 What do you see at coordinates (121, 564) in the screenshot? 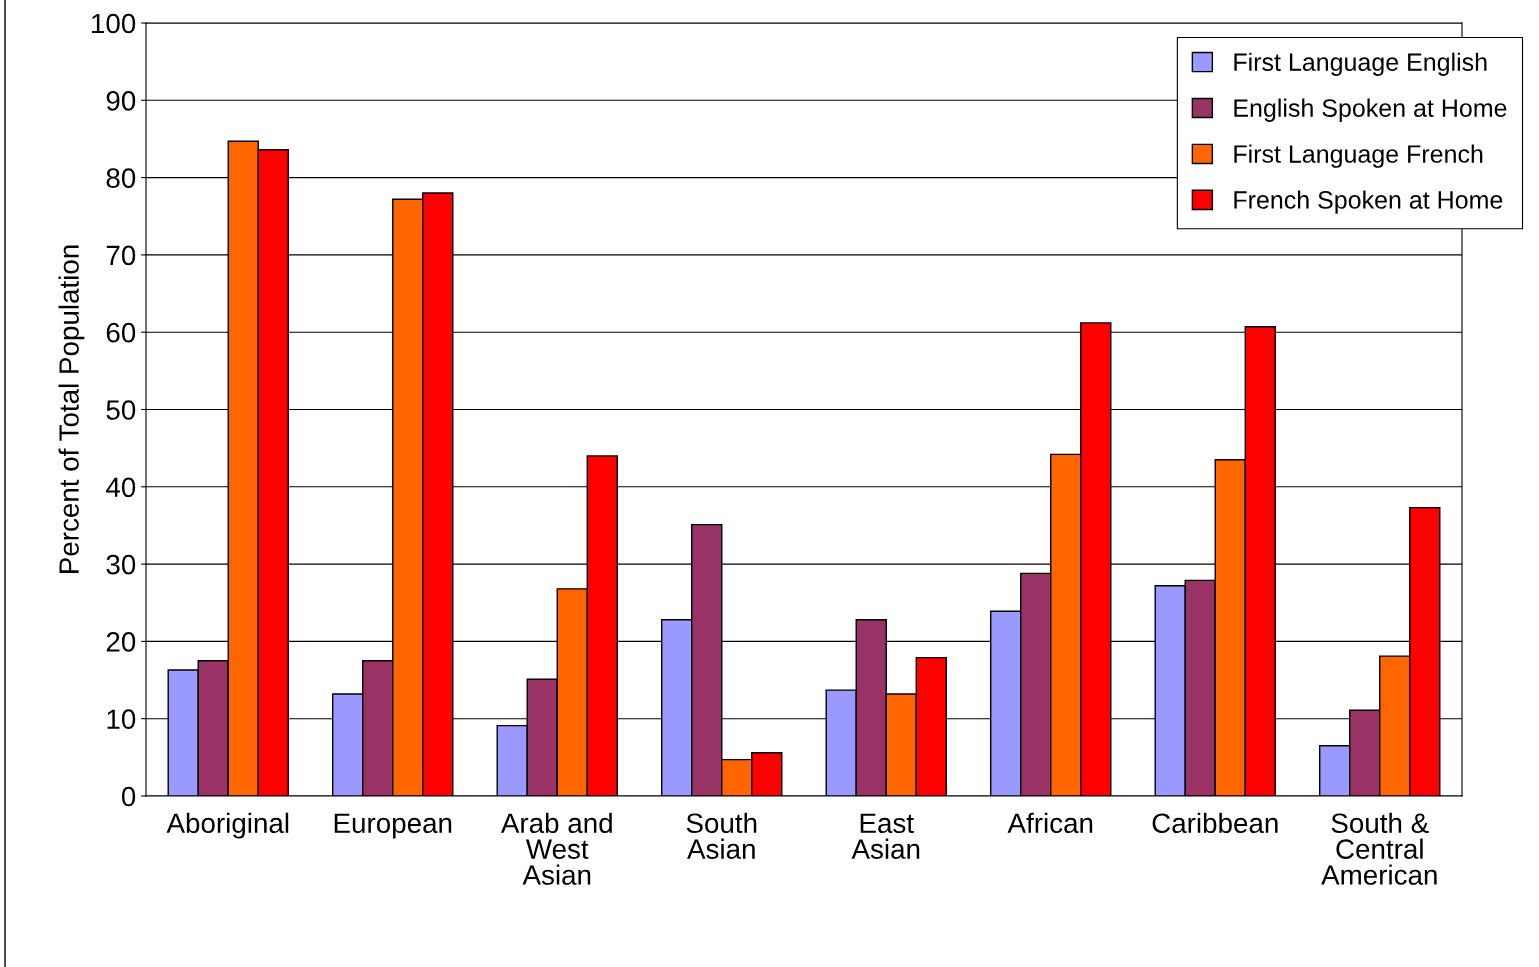
I see `y-tick-label: 30` at bounding box center [121, 564].